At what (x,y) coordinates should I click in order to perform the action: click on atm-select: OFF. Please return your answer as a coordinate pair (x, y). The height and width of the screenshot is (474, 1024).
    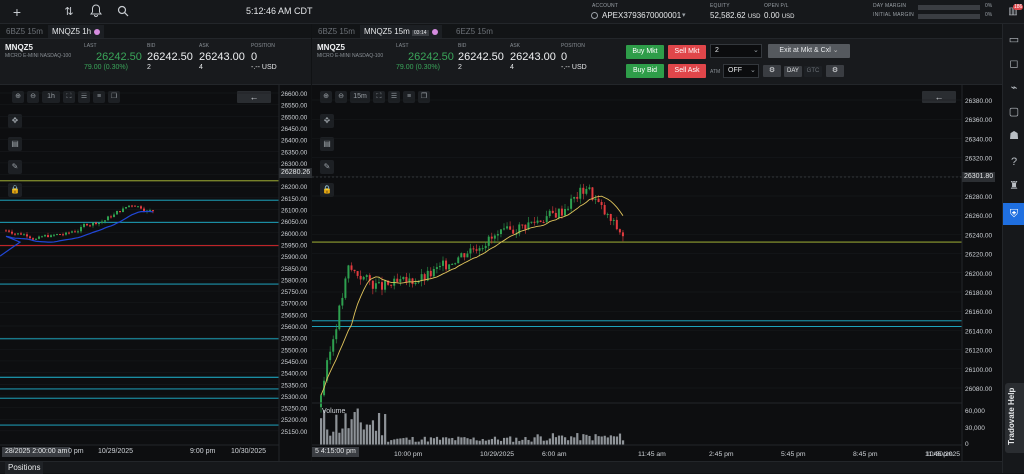
    Looking at the image, I should click on (741, 71).